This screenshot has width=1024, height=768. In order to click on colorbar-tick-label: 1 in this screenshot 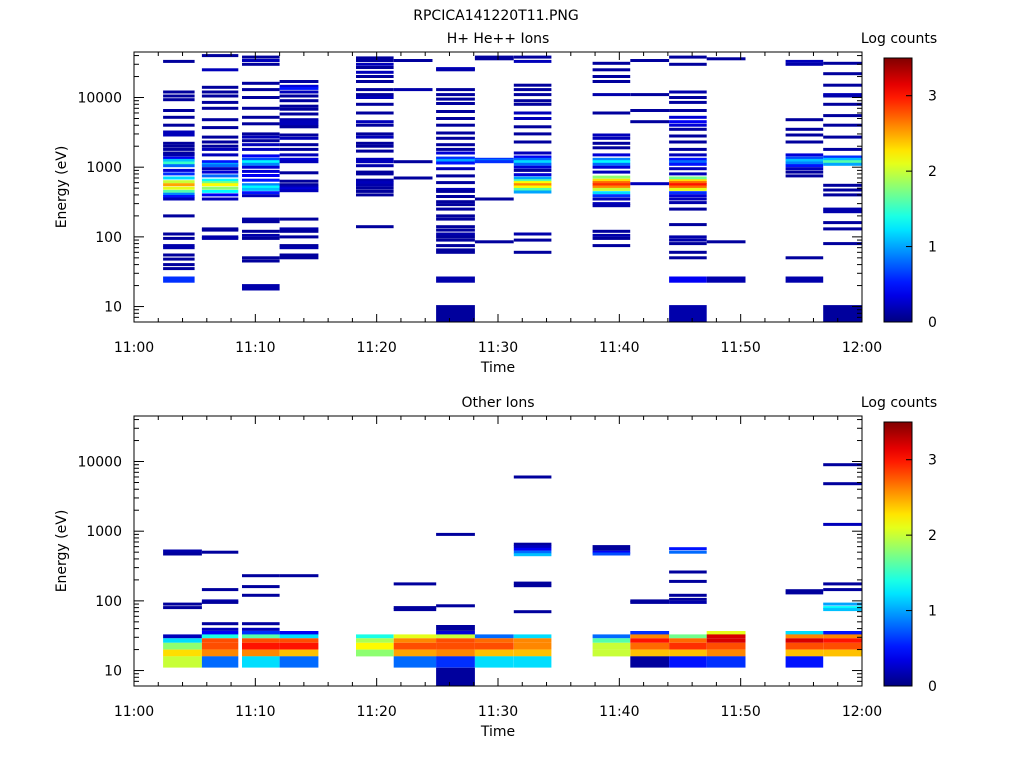, I will do `click(932, 612)`.